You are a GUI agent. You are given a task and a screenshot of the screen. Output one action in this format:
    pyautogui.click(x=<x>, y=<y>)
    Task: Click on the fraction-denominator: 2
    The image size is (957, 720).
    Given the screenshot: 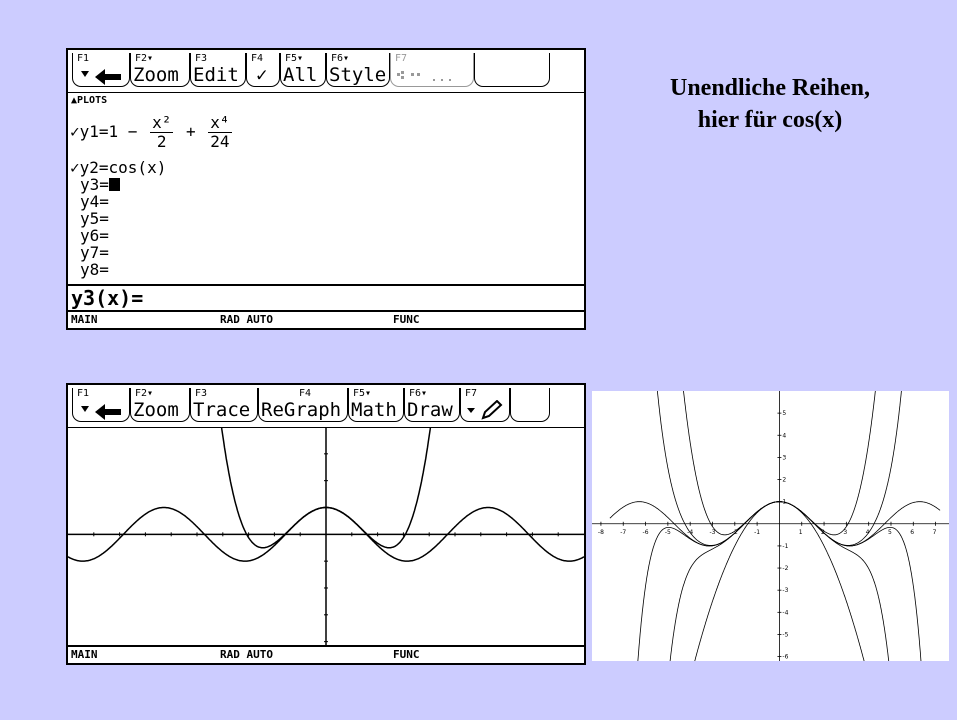 What is the action you would take?
    pyautogui.click(x=161, y=141)
    